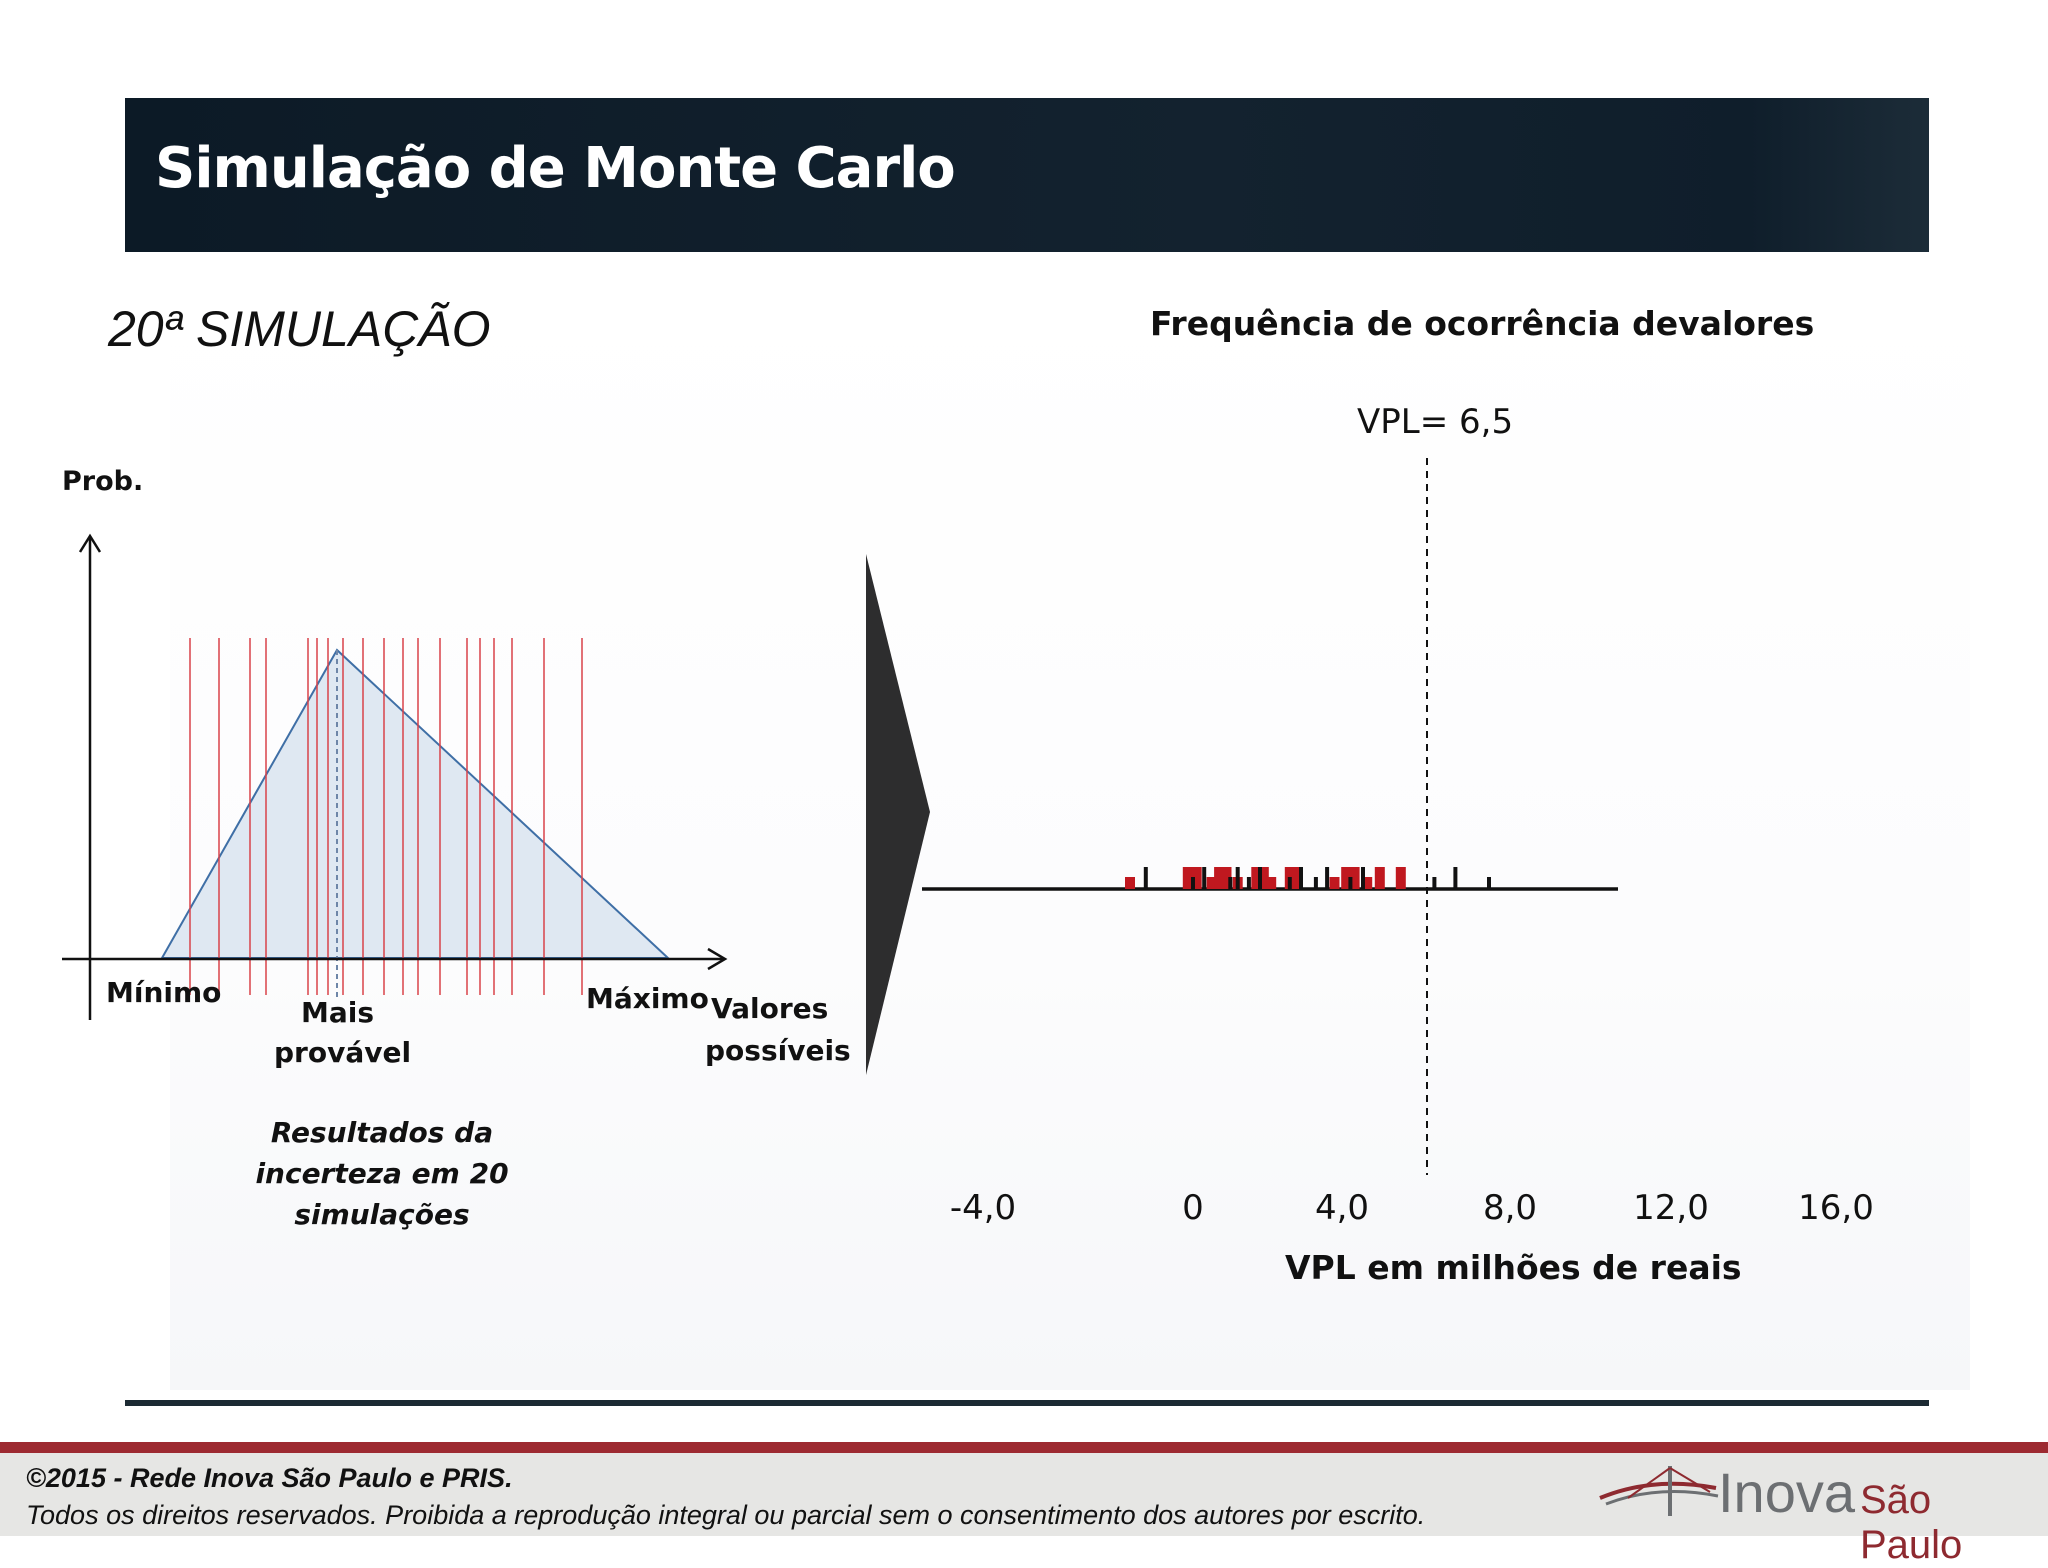  What do you see at coordinates (1510, 1208) in the screenshot?
I see `x-tick-label: 8,0` at bounding box center [1510, 1208].